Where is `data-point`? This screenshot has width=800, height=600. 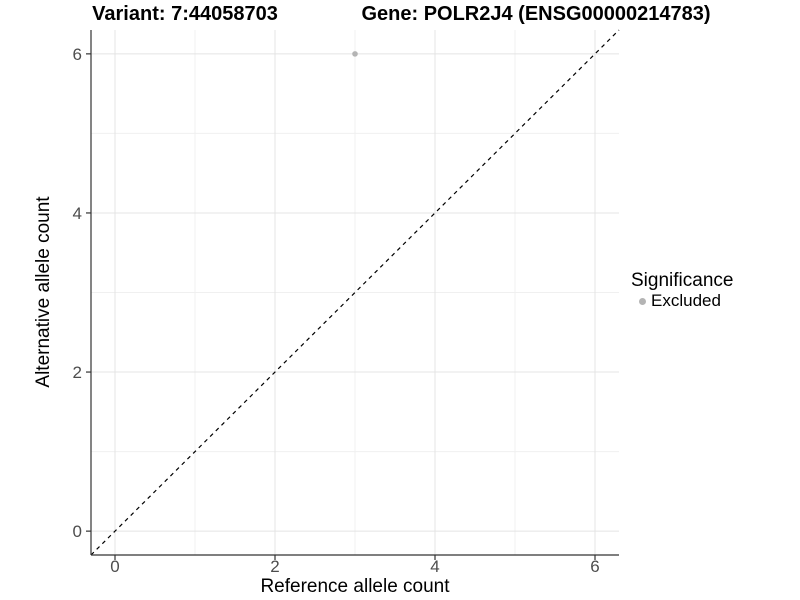
data-point is located at coordinates (355, 54).